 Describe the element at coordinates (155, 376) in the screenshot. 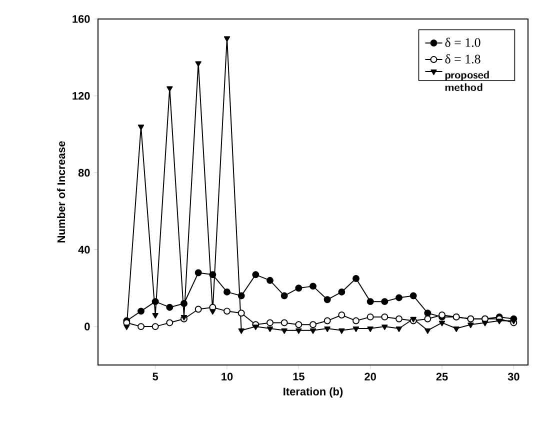

I see `x-tick-label: 5` at that location.